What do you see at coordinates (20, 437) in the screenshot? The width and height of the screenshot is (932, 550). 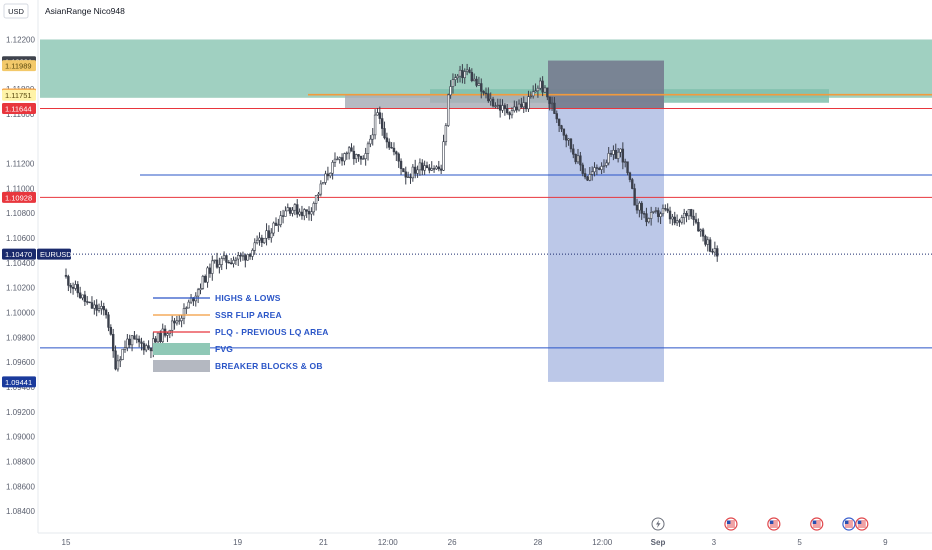 I see `price-tick: 1.09000` at bounding box center [20, 437].